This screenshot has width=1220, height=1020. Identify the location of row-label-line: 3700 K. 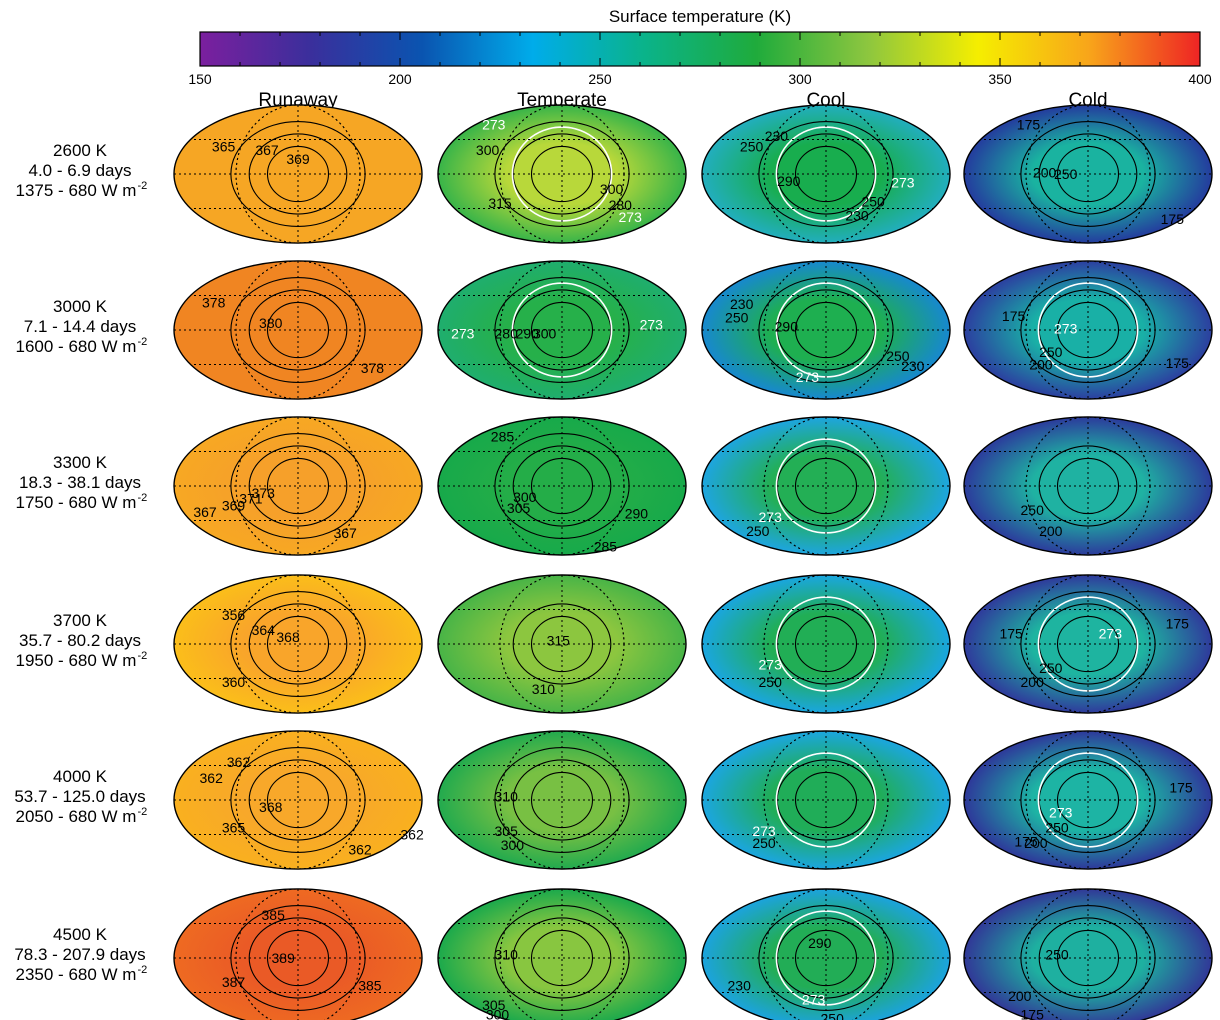
(80, 620).